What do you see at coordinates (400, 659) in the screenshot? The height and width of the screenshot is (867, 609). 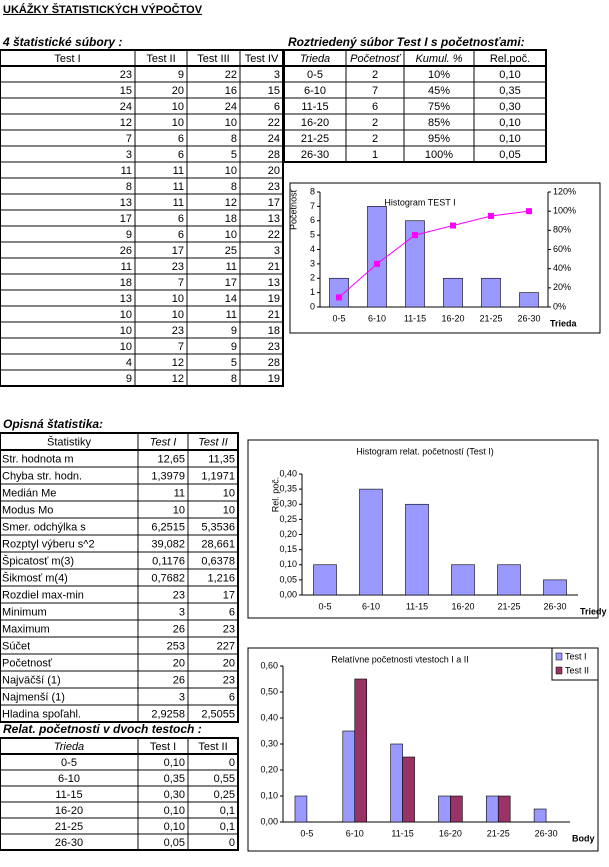 I see `chart-title: Relatívne početnosti vtestoch I a II` at bounding box center [400, 659].